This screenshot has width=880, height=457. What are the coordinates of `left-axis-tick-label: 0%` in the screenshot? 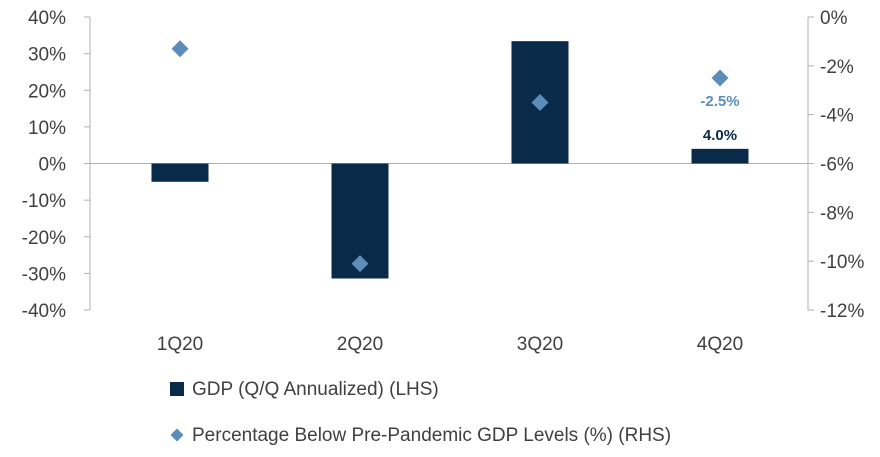 It's located at (53, 165).